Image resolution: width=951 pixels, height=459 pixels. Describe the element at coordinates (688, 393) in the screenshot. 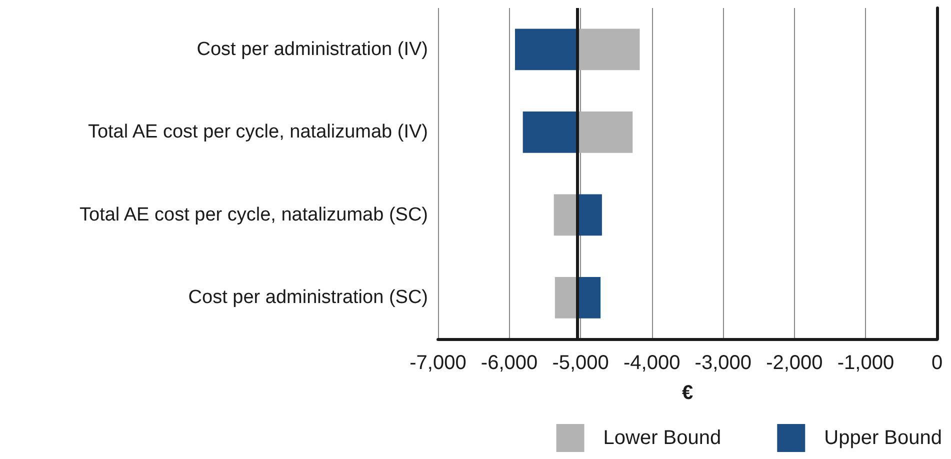

I see `x-axis-title: €` at that location.